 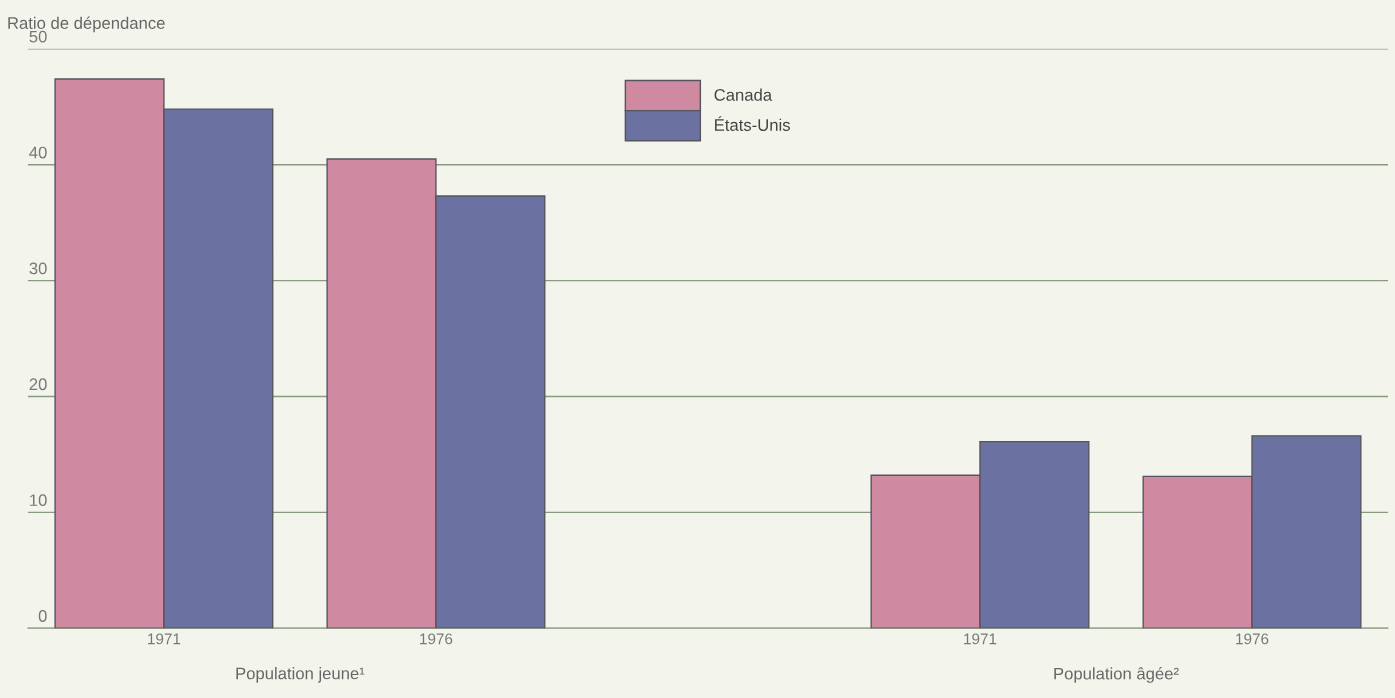 I want to click on y-tick-label: 10, so click(x=38, y=500).